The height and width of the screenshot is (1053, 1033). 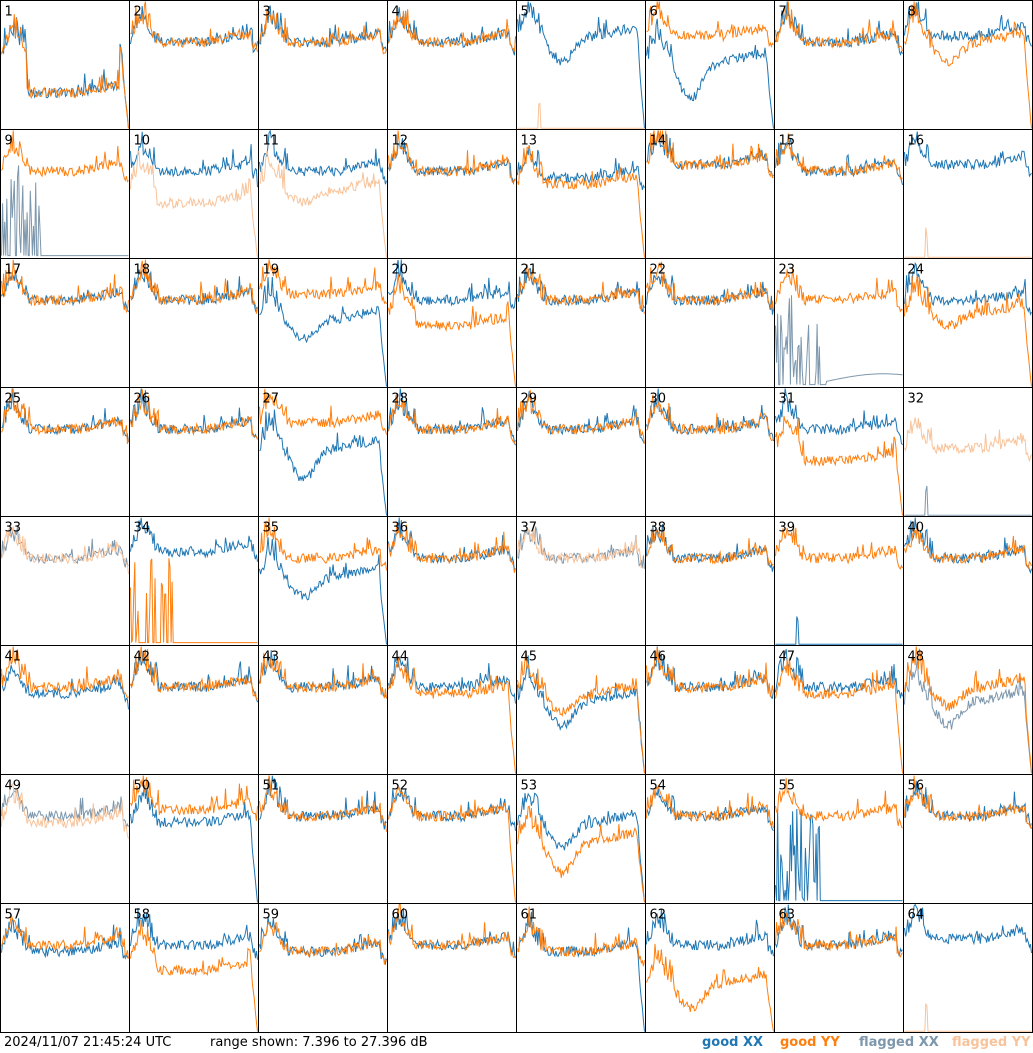 What do you see at coordinates (194, 194) in the screenshot?
I see `panel-10: 10` at bounding box center [194, 194].